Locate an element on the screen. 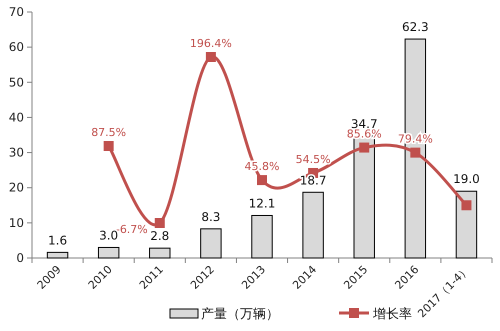  data-label: 1.6 is located at coordinates (58, 240).